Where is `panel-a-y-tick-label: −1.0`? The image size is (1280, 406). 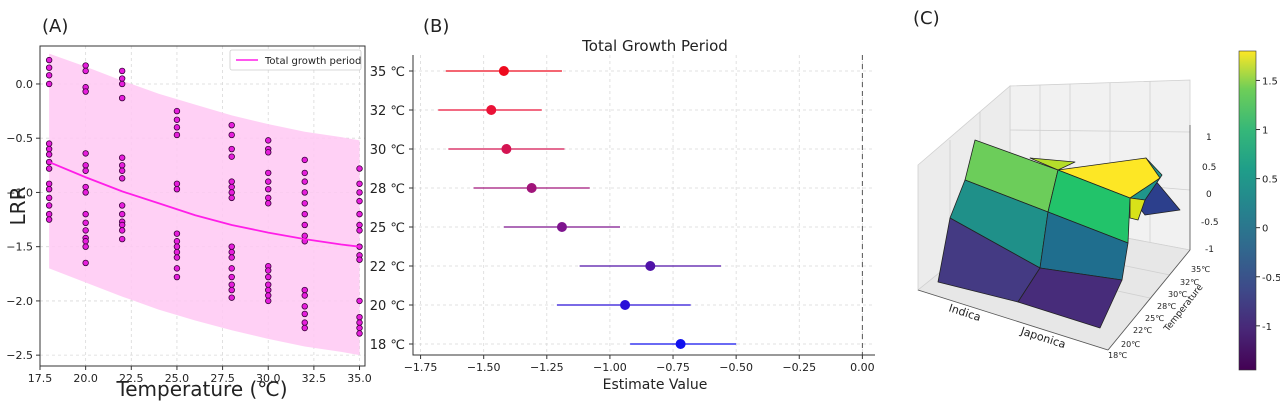
panel-a-y-tick-label: −1.0 is located at coordinates (19, 192).